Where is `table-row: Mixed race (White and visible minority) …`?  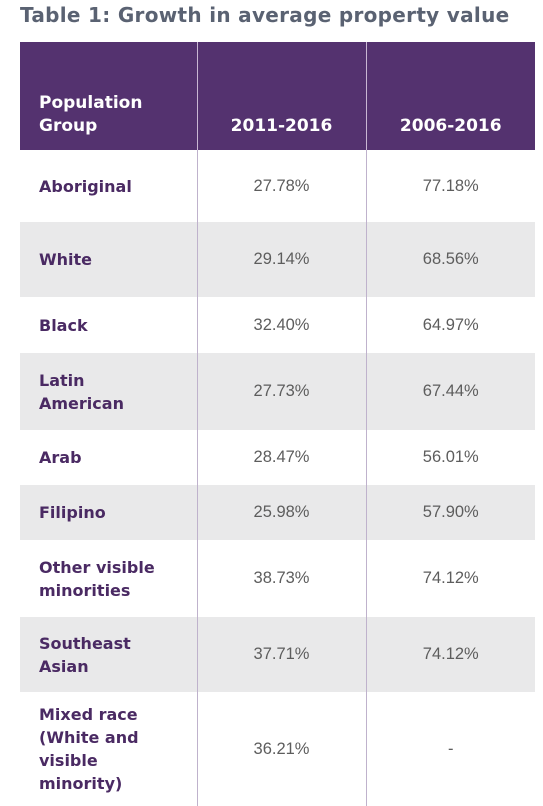 table-row: Mixed race (White and visible minority) … is located at coordinates (277, 749).